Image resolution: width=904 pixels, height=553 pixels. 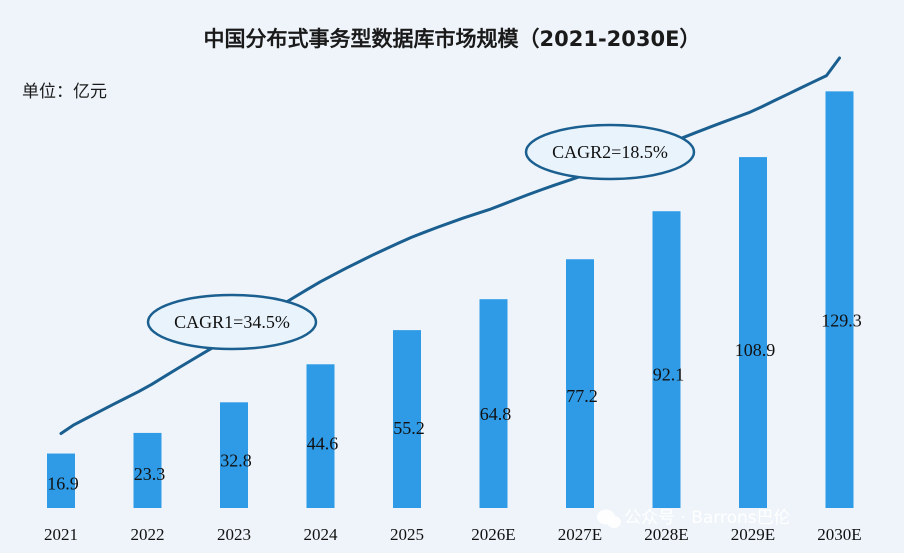 I want to click on x-tick-label-2026E: 2026E, so click(x=493, y=534).